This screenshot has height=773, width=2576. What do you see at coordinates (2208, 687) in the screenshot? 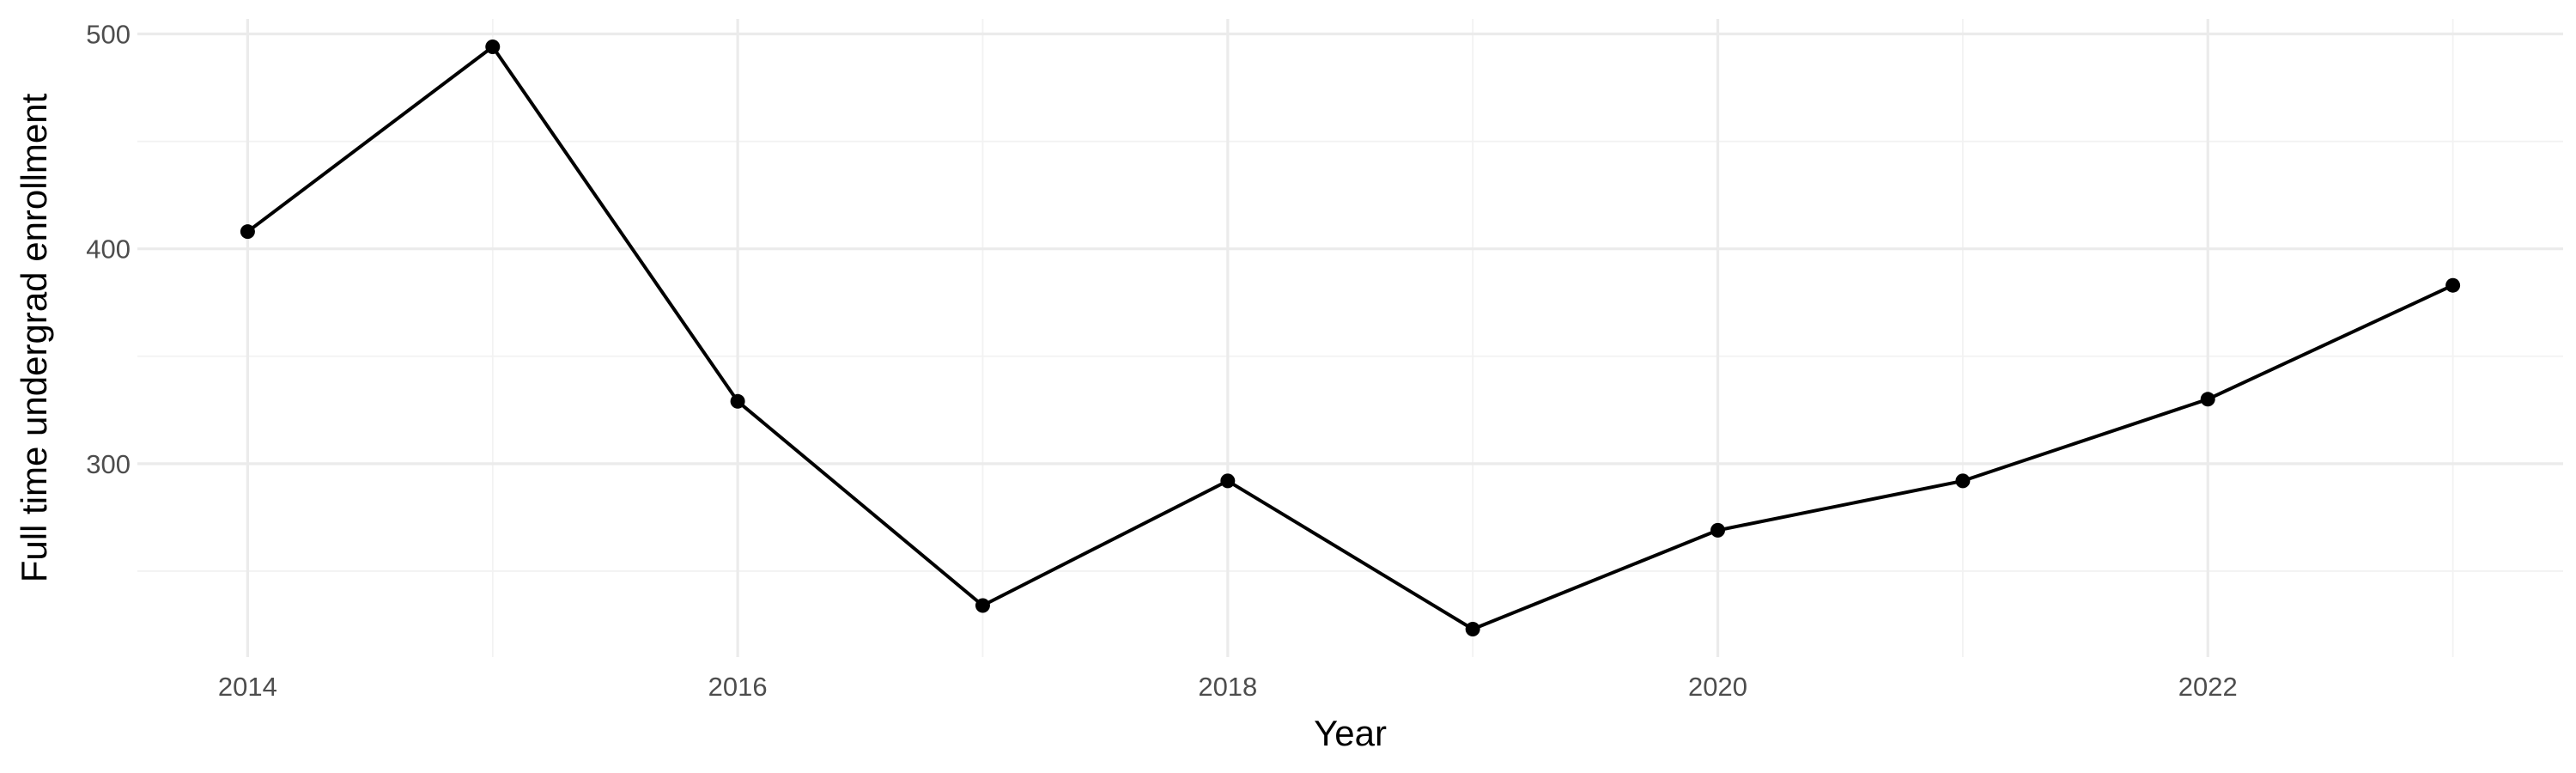
I see `x-tick-label: 2022` at bounding box center [2208, 687].